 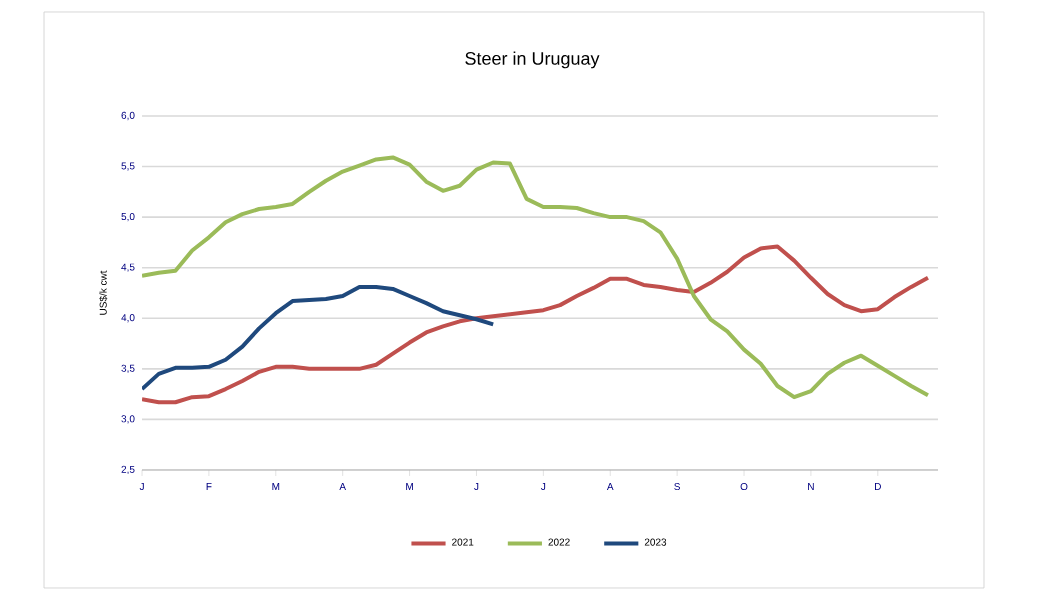 What do you see at coordinates (319, 338) in the screenshot?
I see `line-series` at bounding box center [319, 338].